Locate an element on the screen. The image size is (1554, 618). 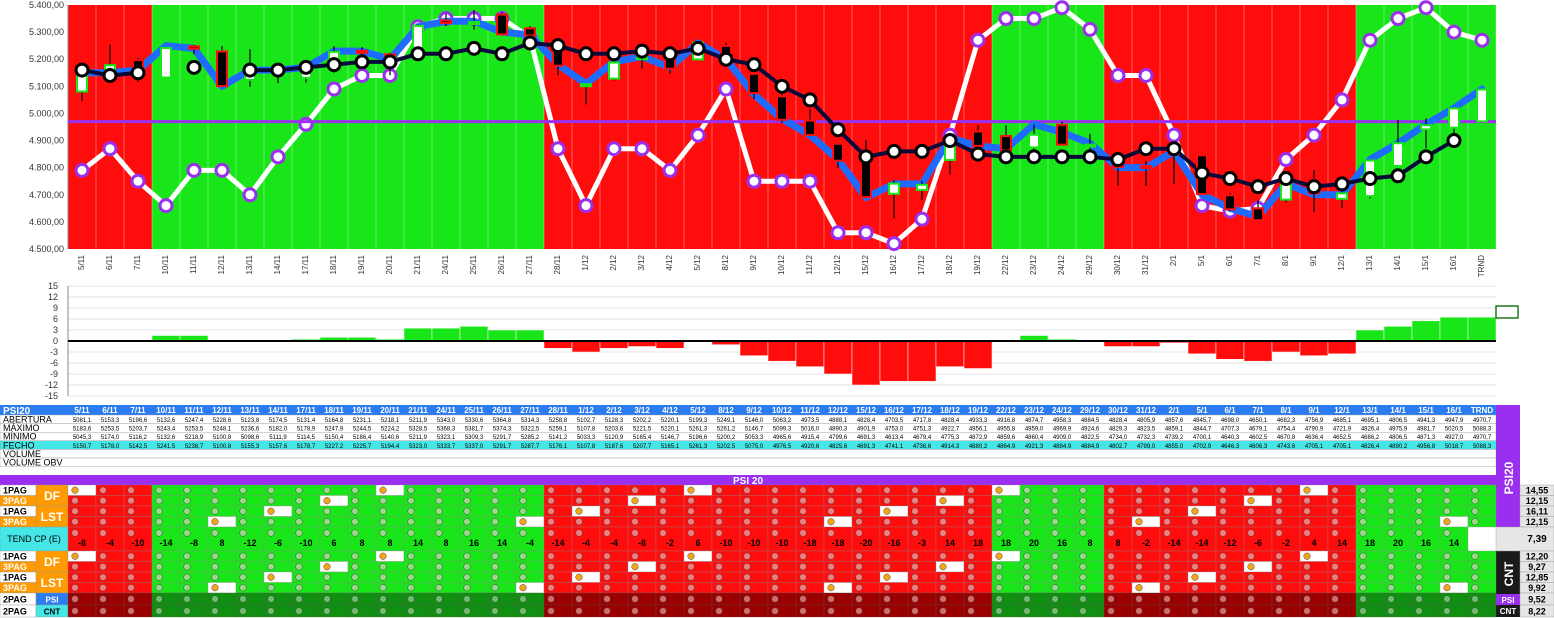
table-cell: 4956,1 is located at coordinates (978, 430).